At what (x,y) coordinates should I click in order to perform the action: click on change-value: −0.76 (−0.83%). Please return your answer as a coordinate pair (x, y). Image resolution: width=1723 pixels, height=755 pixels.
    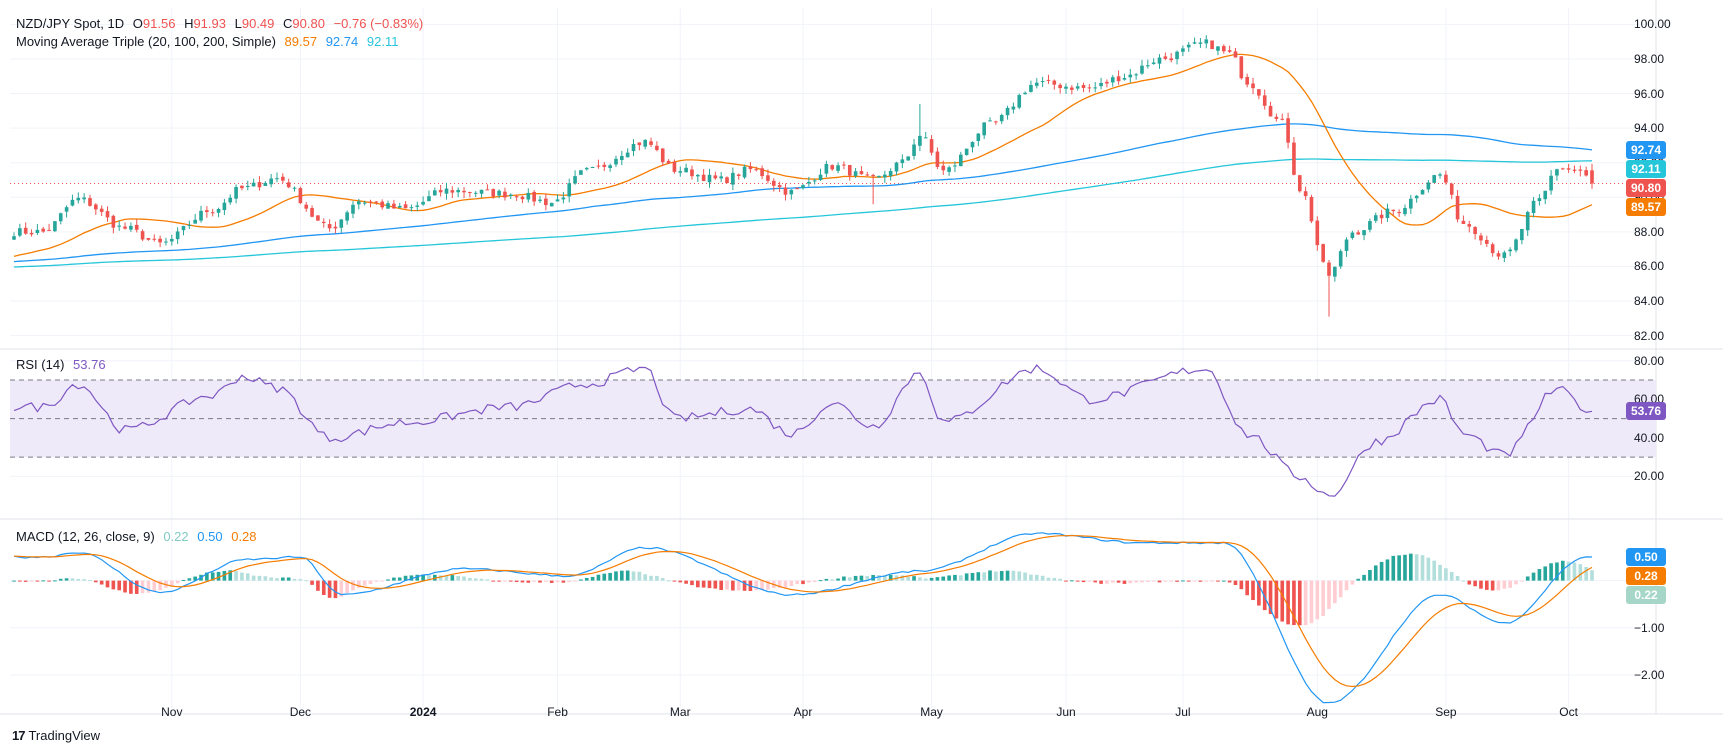
    Looking at the image, I should click on (378, 23).